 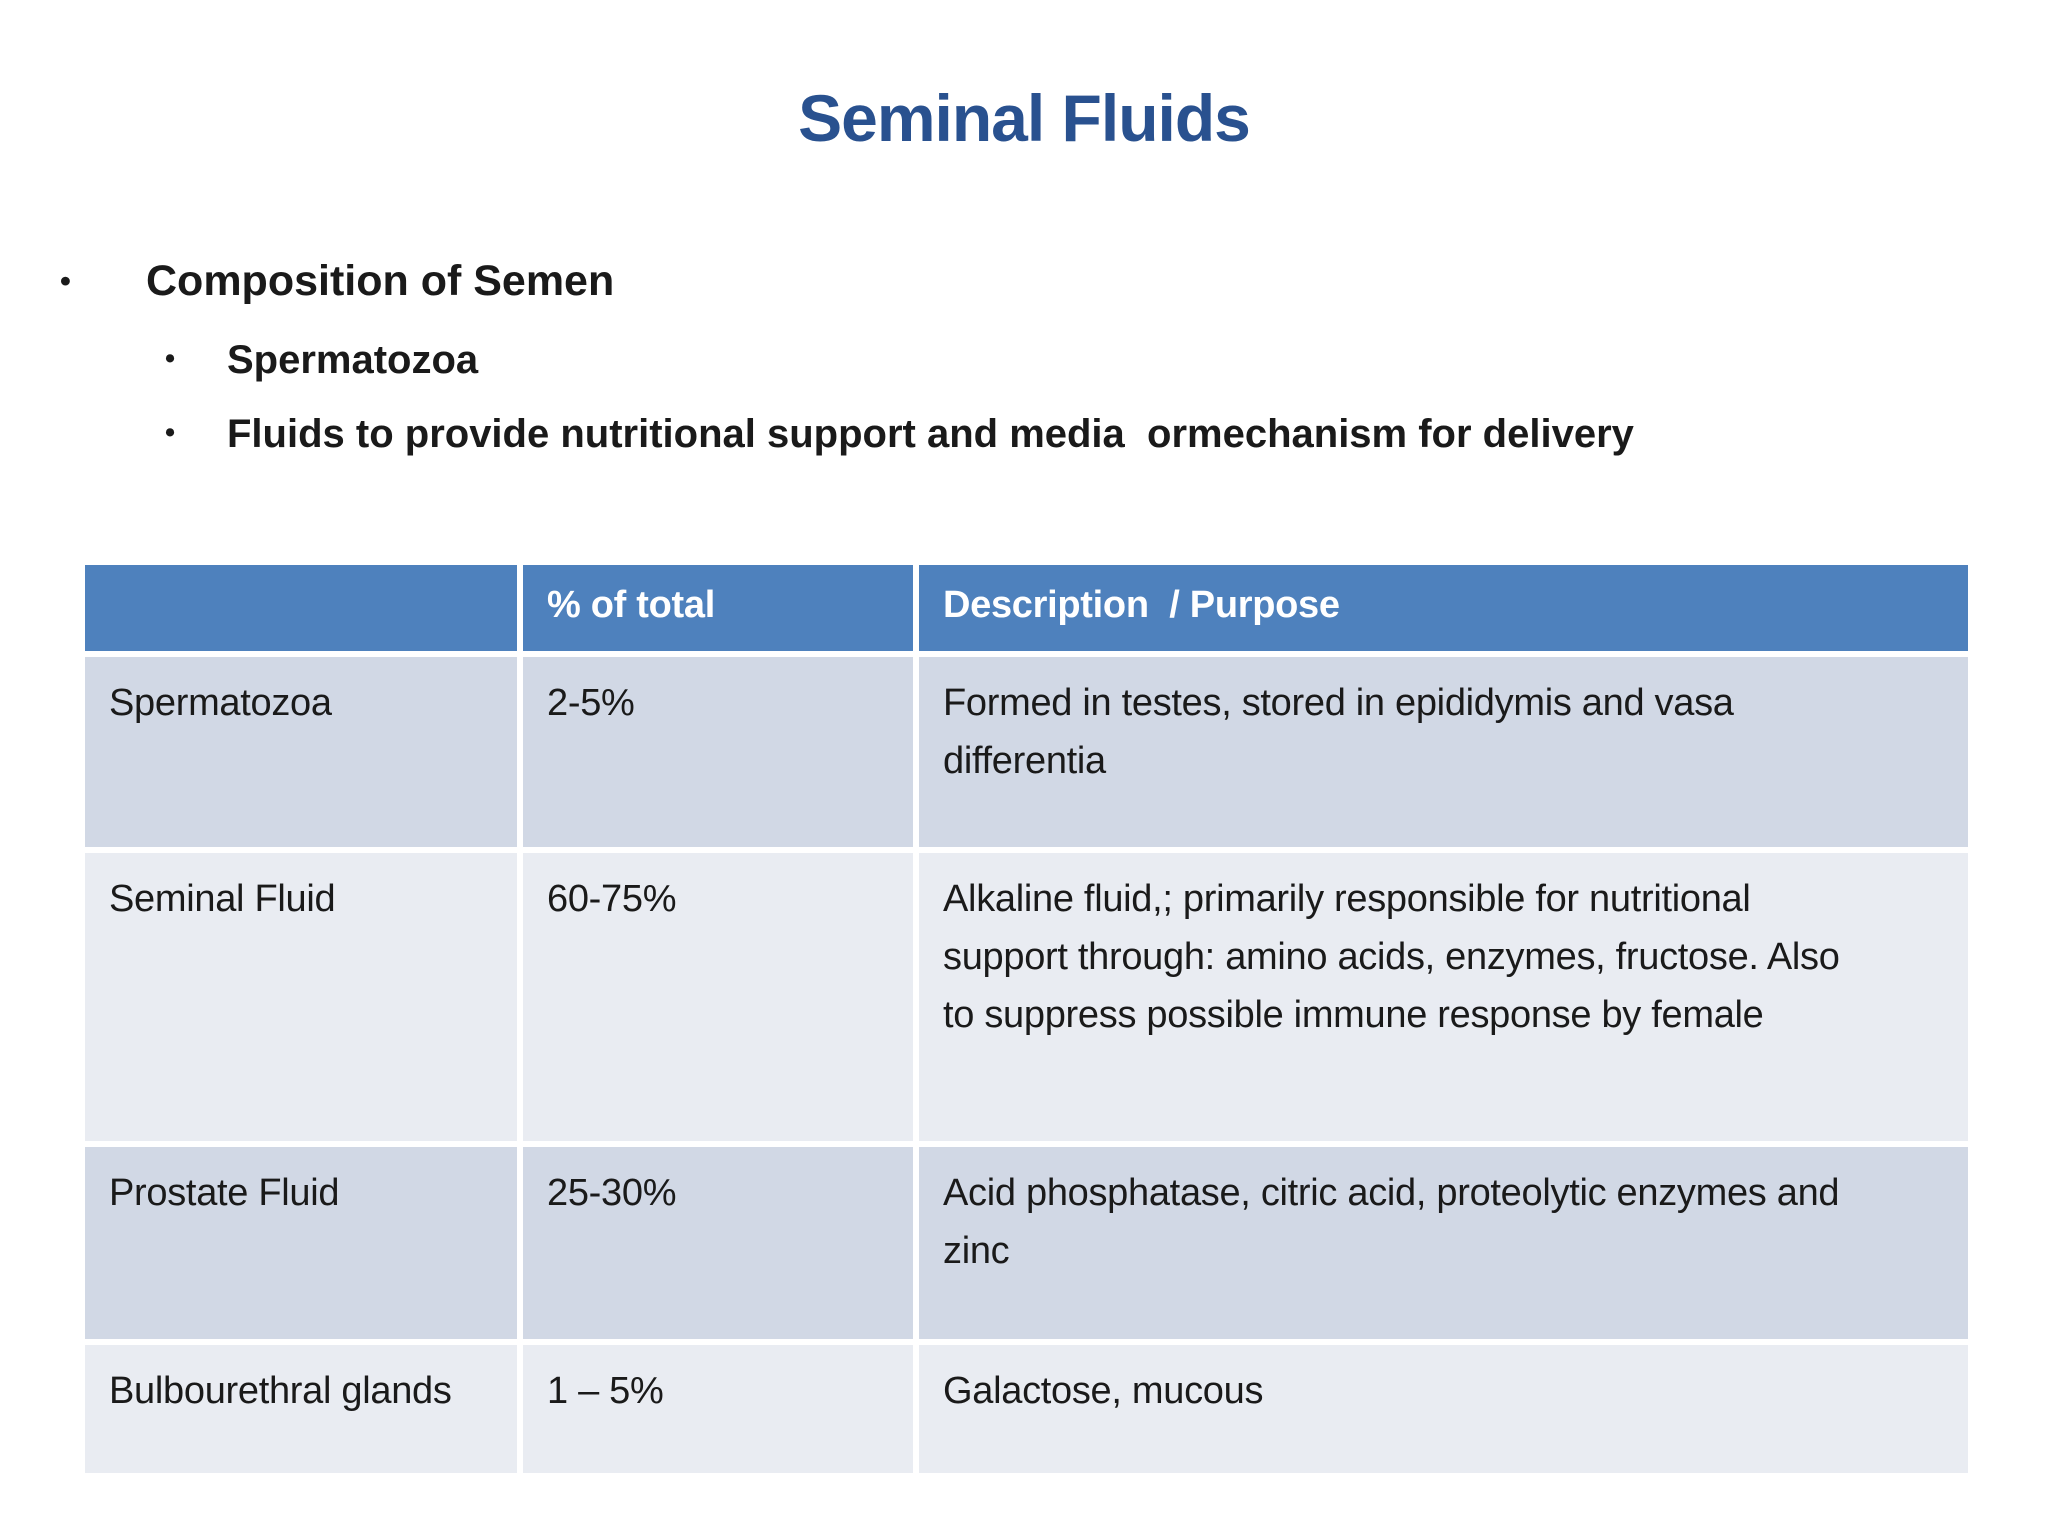 I want to click on cell-component-name: Spermatozoa, so click(x=301, y=752).